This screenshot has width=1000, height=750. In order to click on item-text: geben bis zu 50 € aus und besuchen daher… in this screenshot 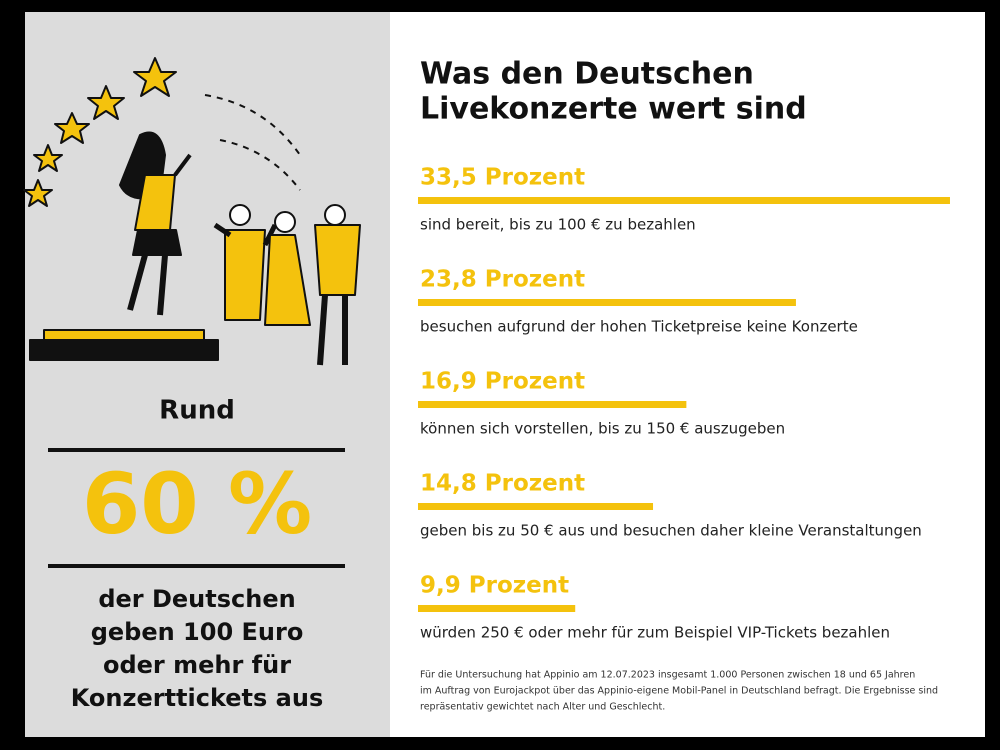, I will do `click(671, 531)`.